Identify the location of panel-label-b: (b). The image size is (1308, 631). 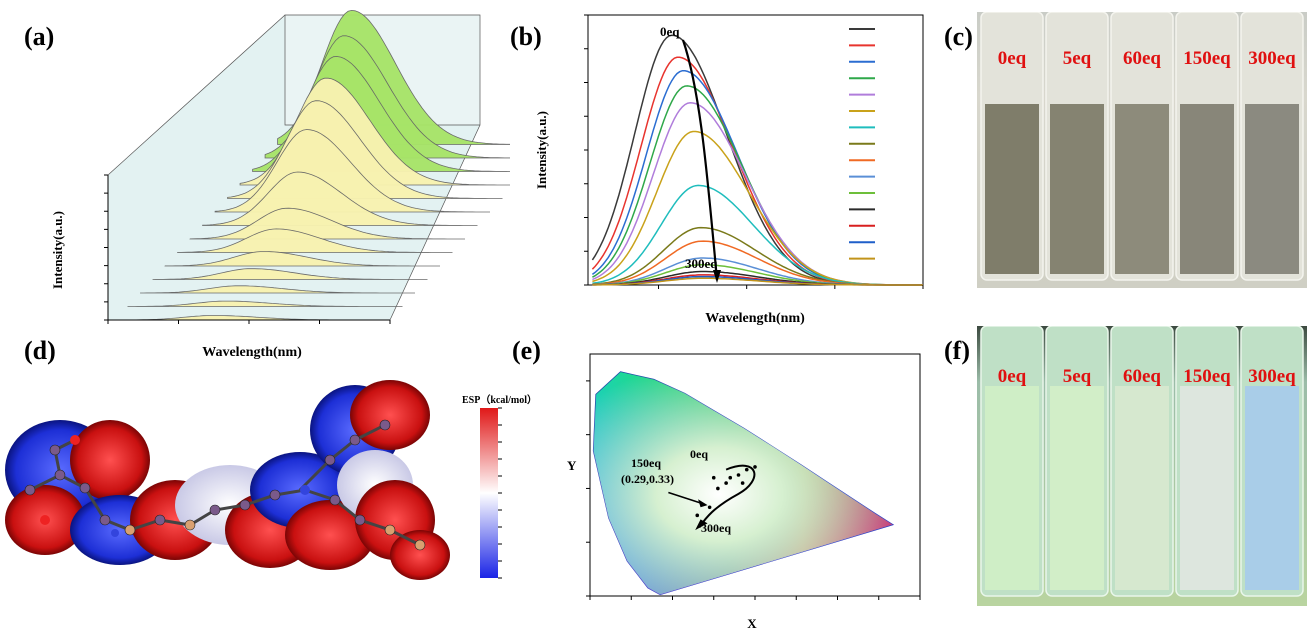
(526, 36).